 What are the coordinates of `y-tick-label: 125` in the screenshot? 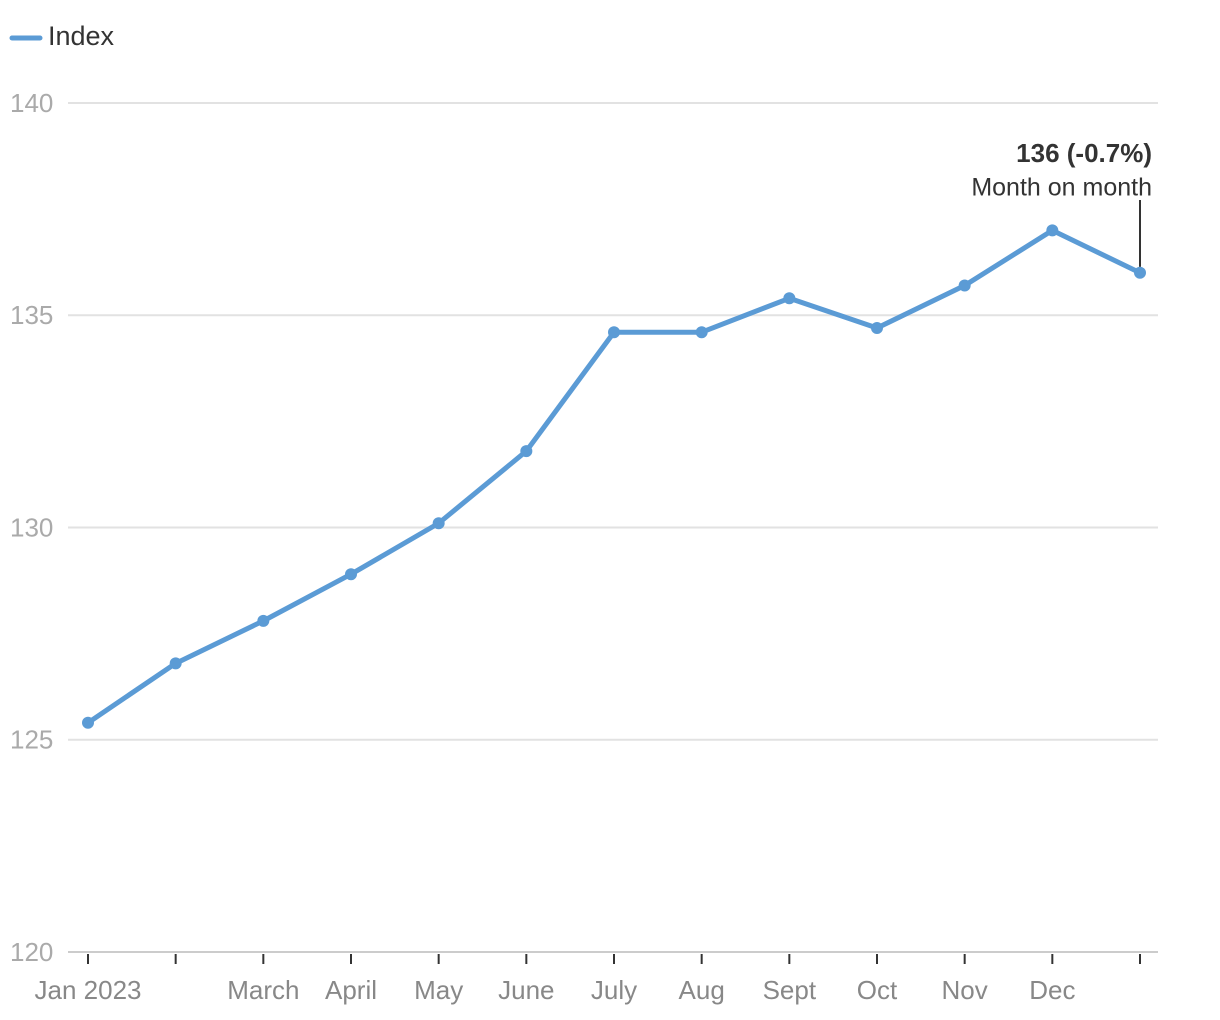 It's located at (31, 740).